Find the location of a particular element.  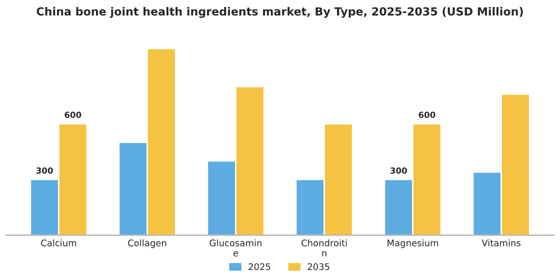

chart-title: China bone joint health ingredients market, By Type, 2025-2035 (USD Million) is located at coordinates (279, 12).